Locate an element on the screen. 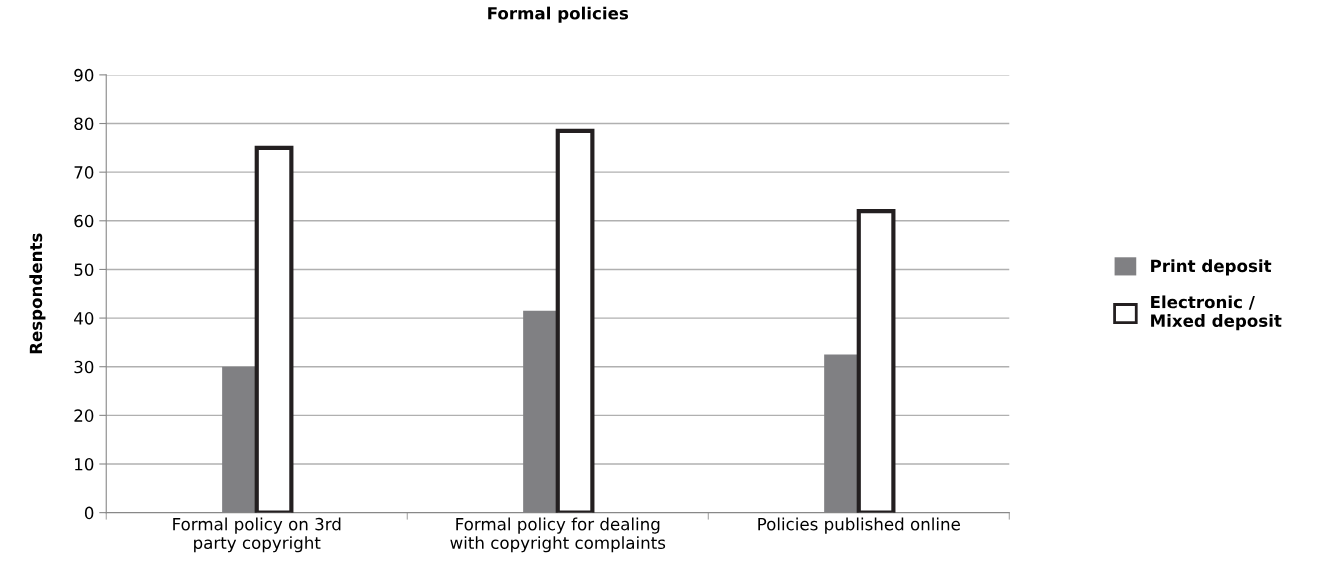 This screenshot has width=1328, height=576. y-tick-label: 50 is located at coordinates (84, 270).